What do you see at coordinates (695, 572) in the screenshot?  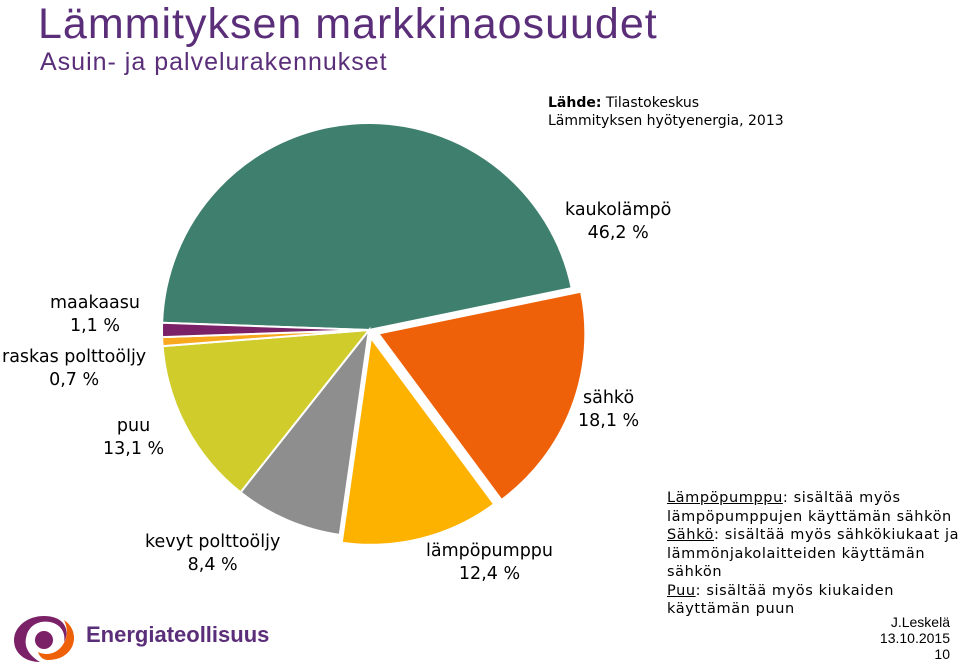 I see `note-sahko-line-3: sähkön` at bounding box center [695, 572].